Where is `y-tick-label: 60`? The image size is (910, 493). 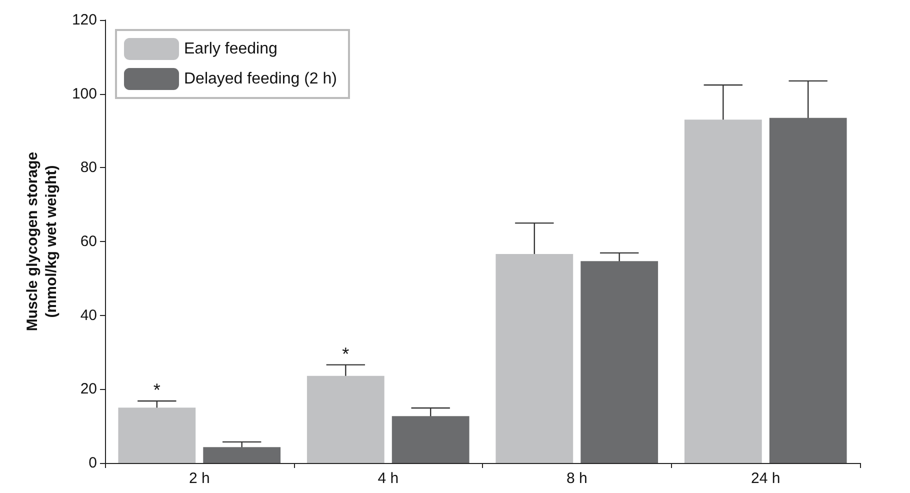
y-tick-label: 60 is located at coordinates (88, 241).